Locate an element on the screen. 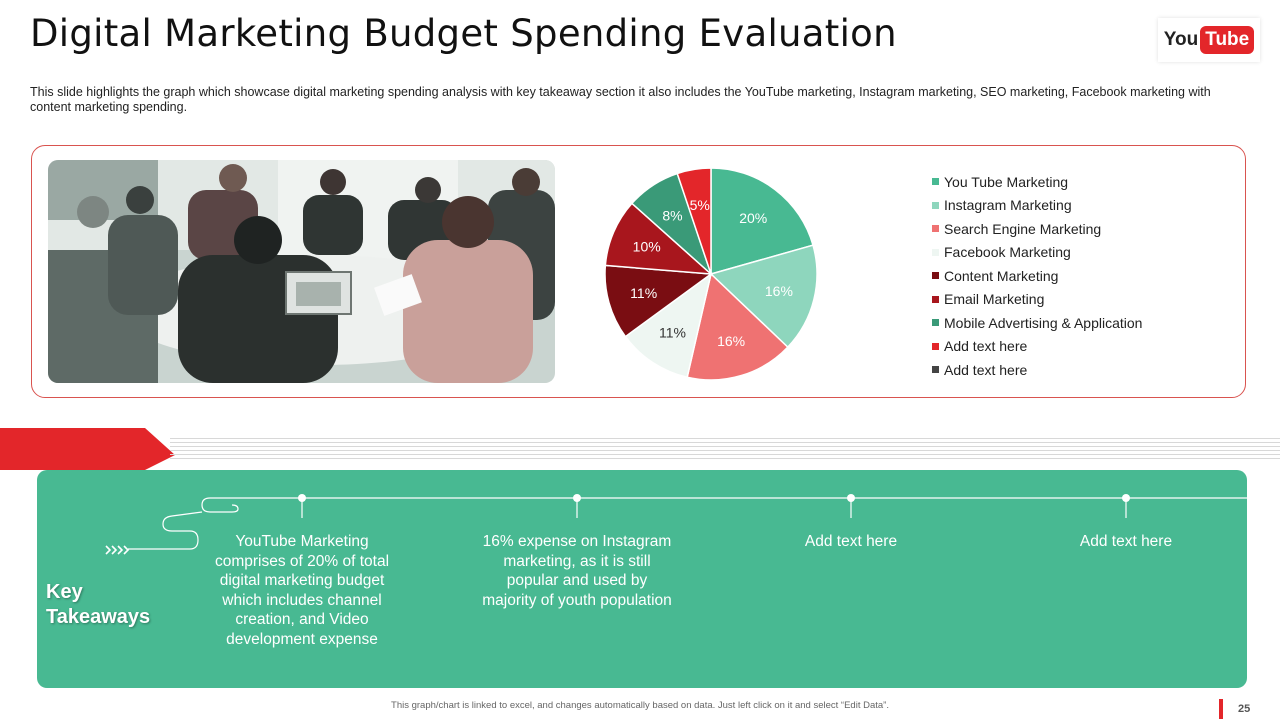 The height and width of the screenshot is (720, 1280). takeaway-text-4: Add text here is located at coordinates (1126, 541).